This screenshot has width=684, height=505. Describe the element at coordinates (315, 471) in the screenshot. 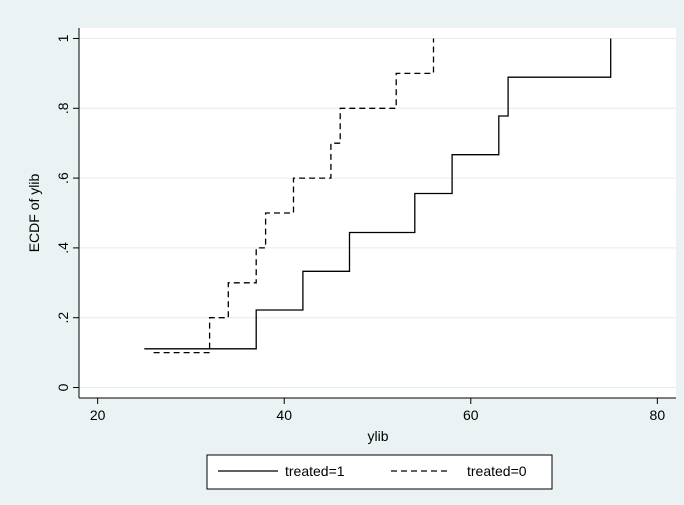

I see `legend-label-treated-1: treated=1` at that location.